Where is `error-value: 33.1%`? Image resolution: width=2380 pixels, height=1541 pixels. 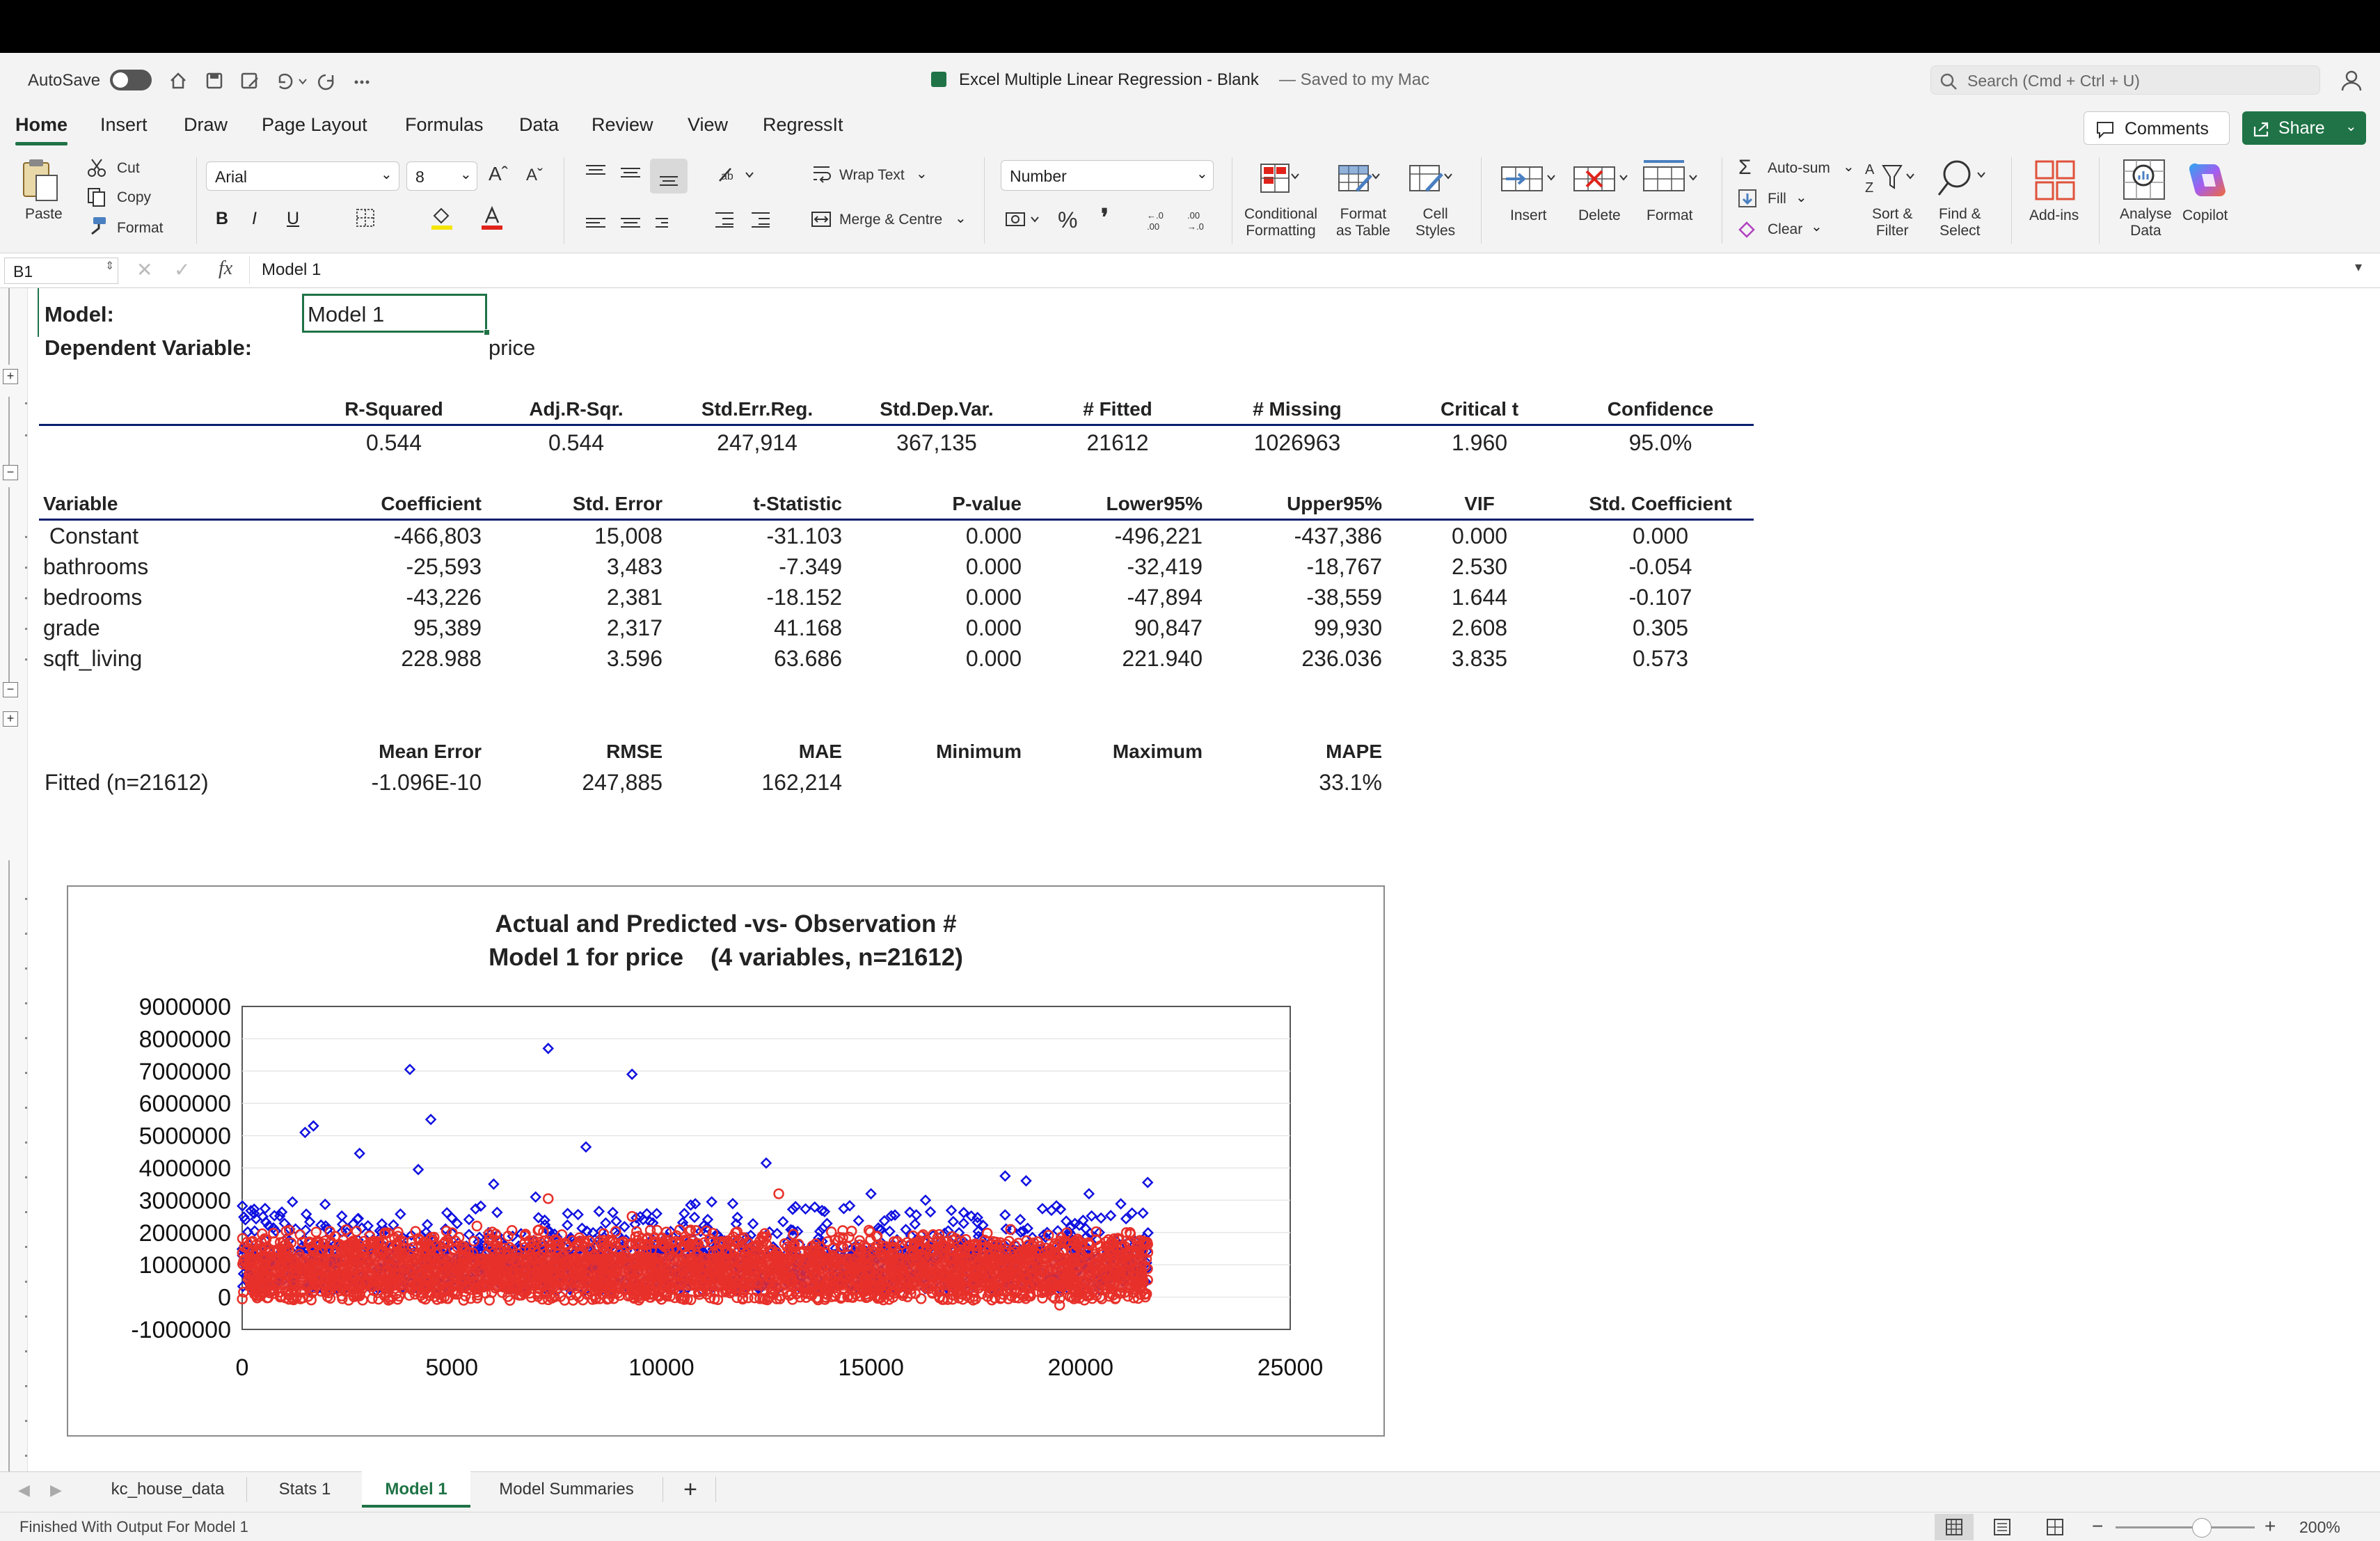
error-value: 33.1% is located at coordinates (1350, 782).